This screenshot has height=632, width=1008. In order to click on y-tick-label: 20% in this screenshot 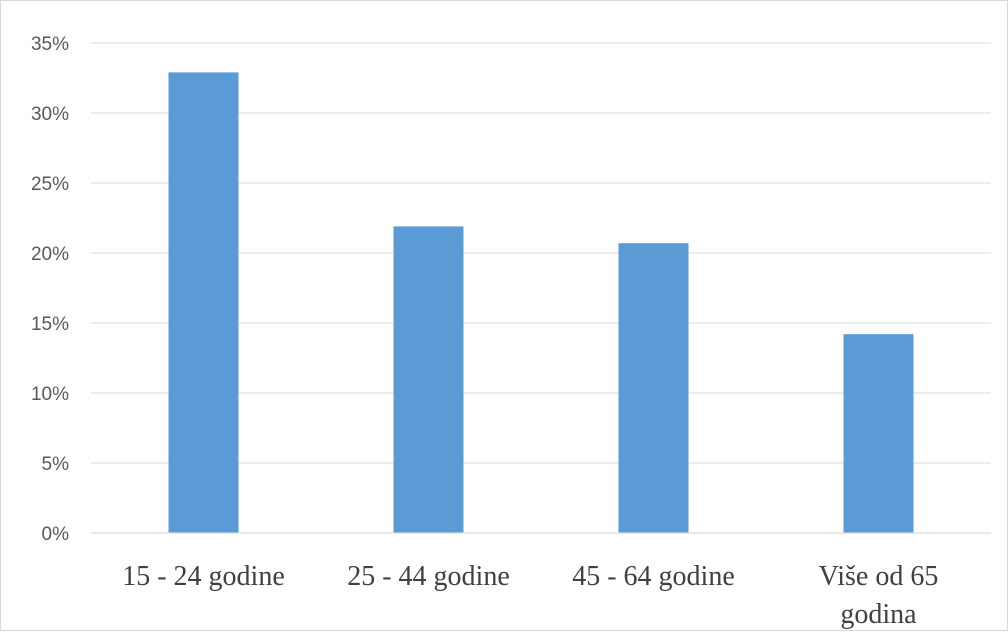, I will do `click(50, 254)`.